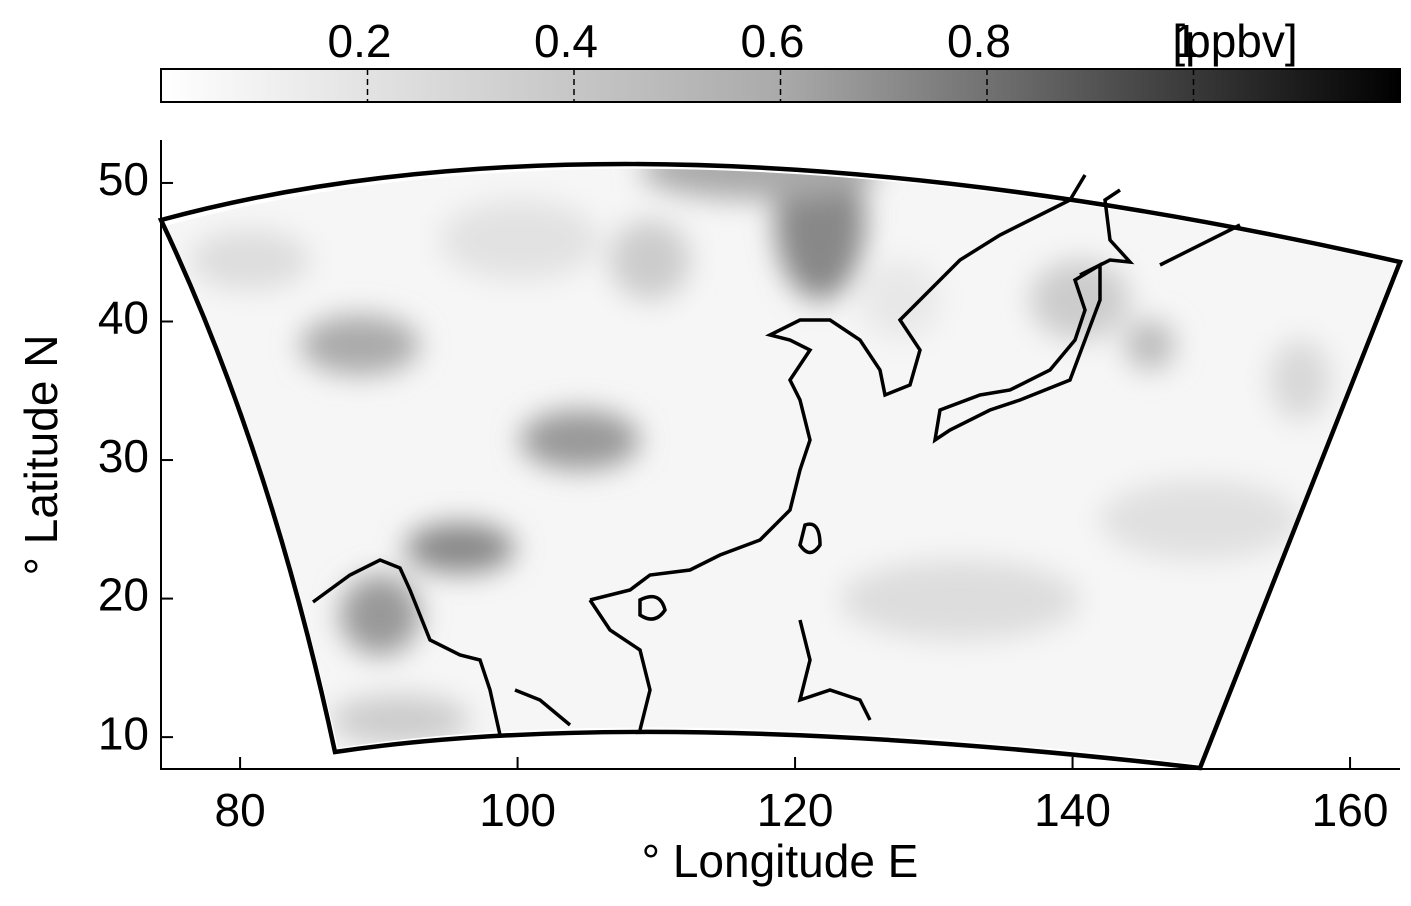 The width and height of the screenshot is (1411, 906). What do you see at coordinates (1072, 810) in the screenshot?
I see `x-tick-label: 140` at bounding box center [1072, 810].